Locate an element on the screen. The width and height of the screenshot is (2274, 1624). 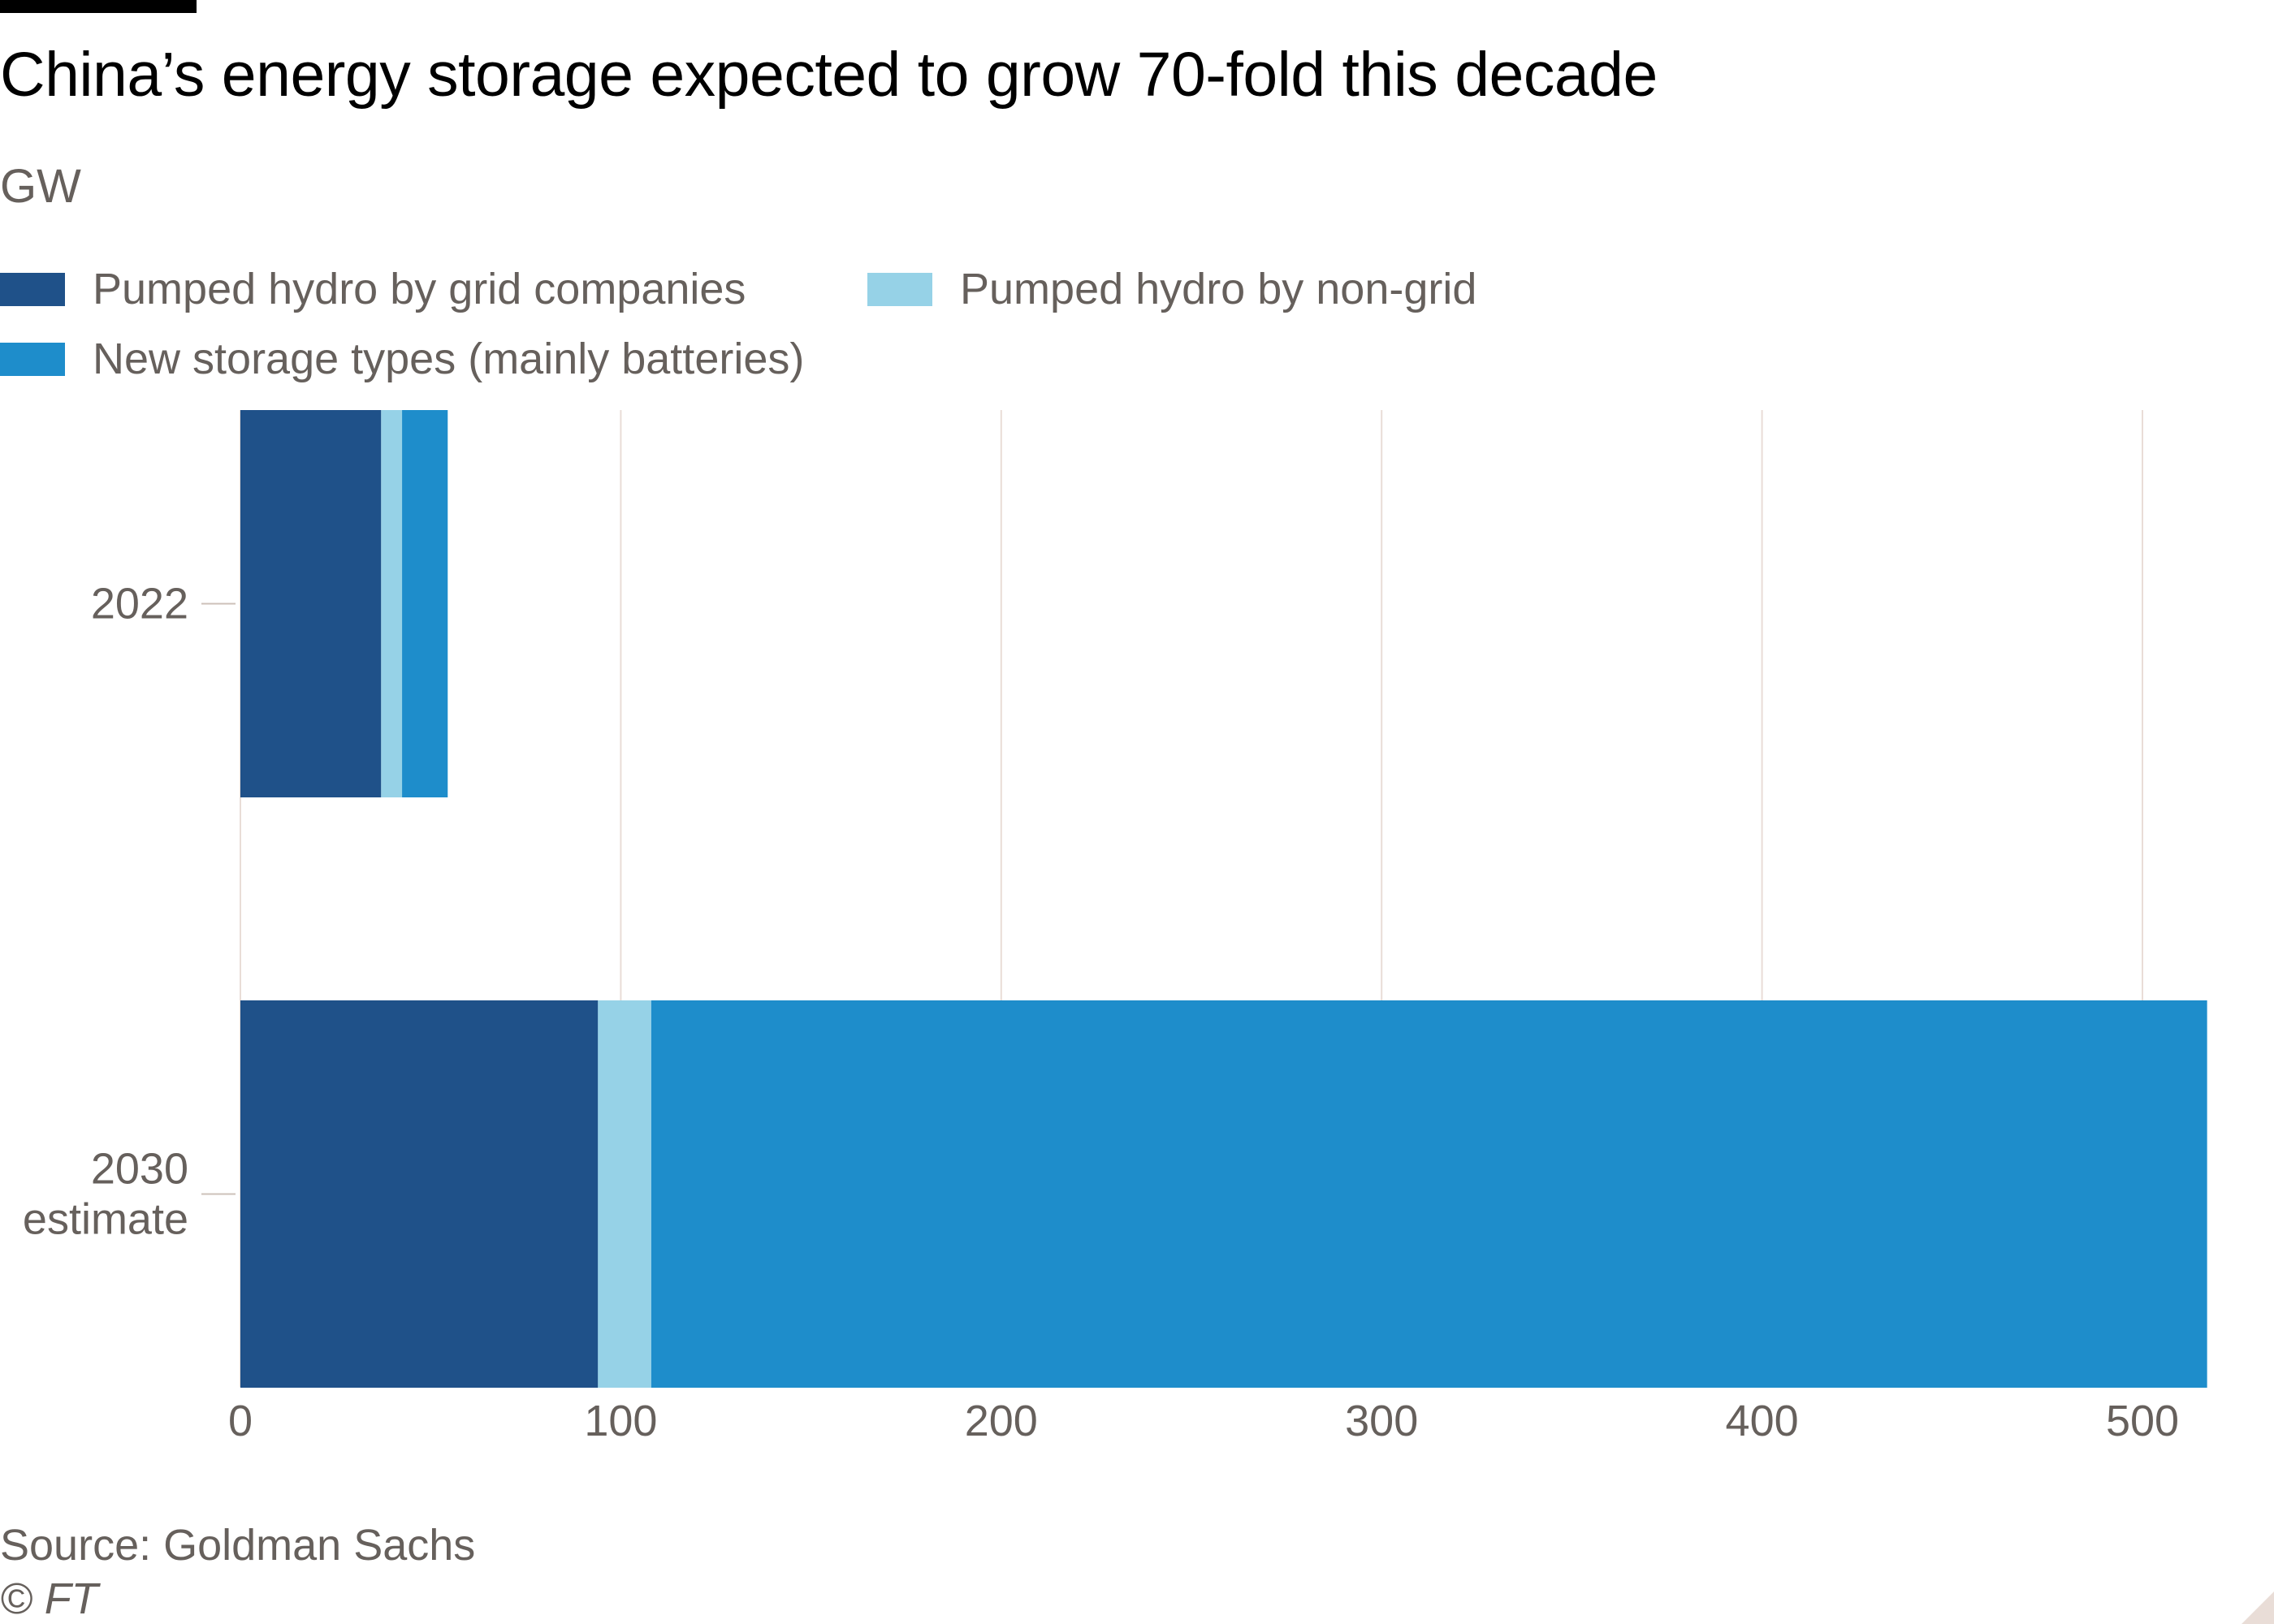
y-tick-label-0-0: 2022 is located at coordinates (139, 604).